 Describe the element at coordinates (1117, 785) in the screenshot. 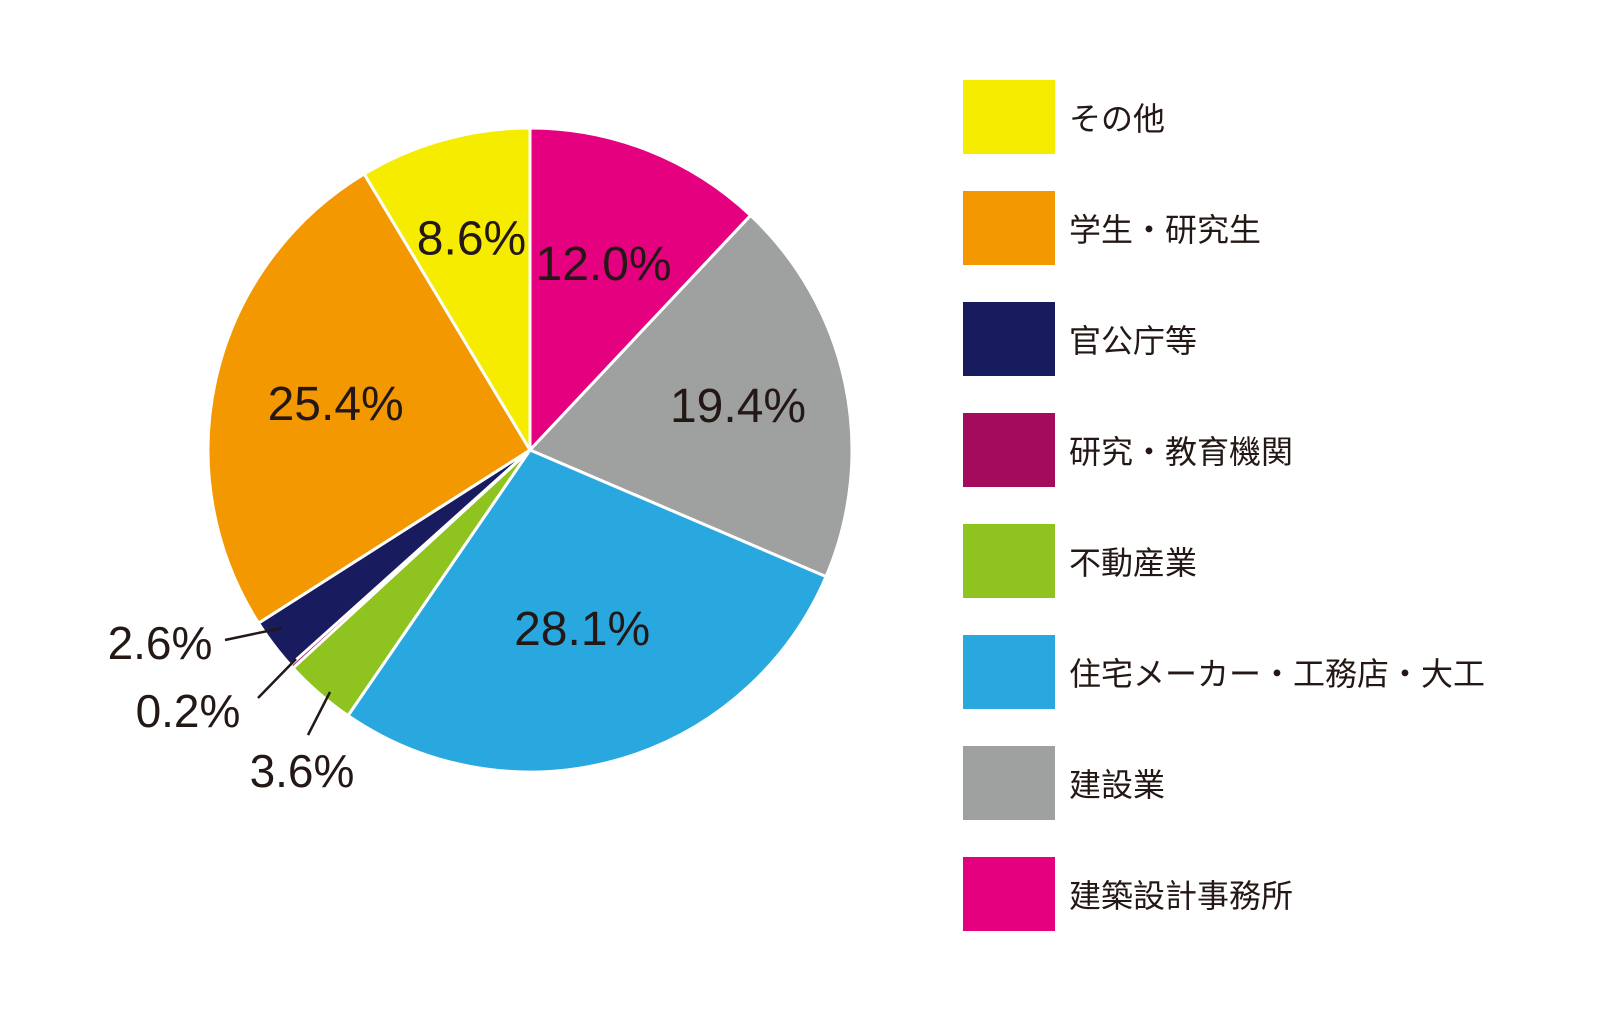

I see `legend-label: 建設業` at that location.